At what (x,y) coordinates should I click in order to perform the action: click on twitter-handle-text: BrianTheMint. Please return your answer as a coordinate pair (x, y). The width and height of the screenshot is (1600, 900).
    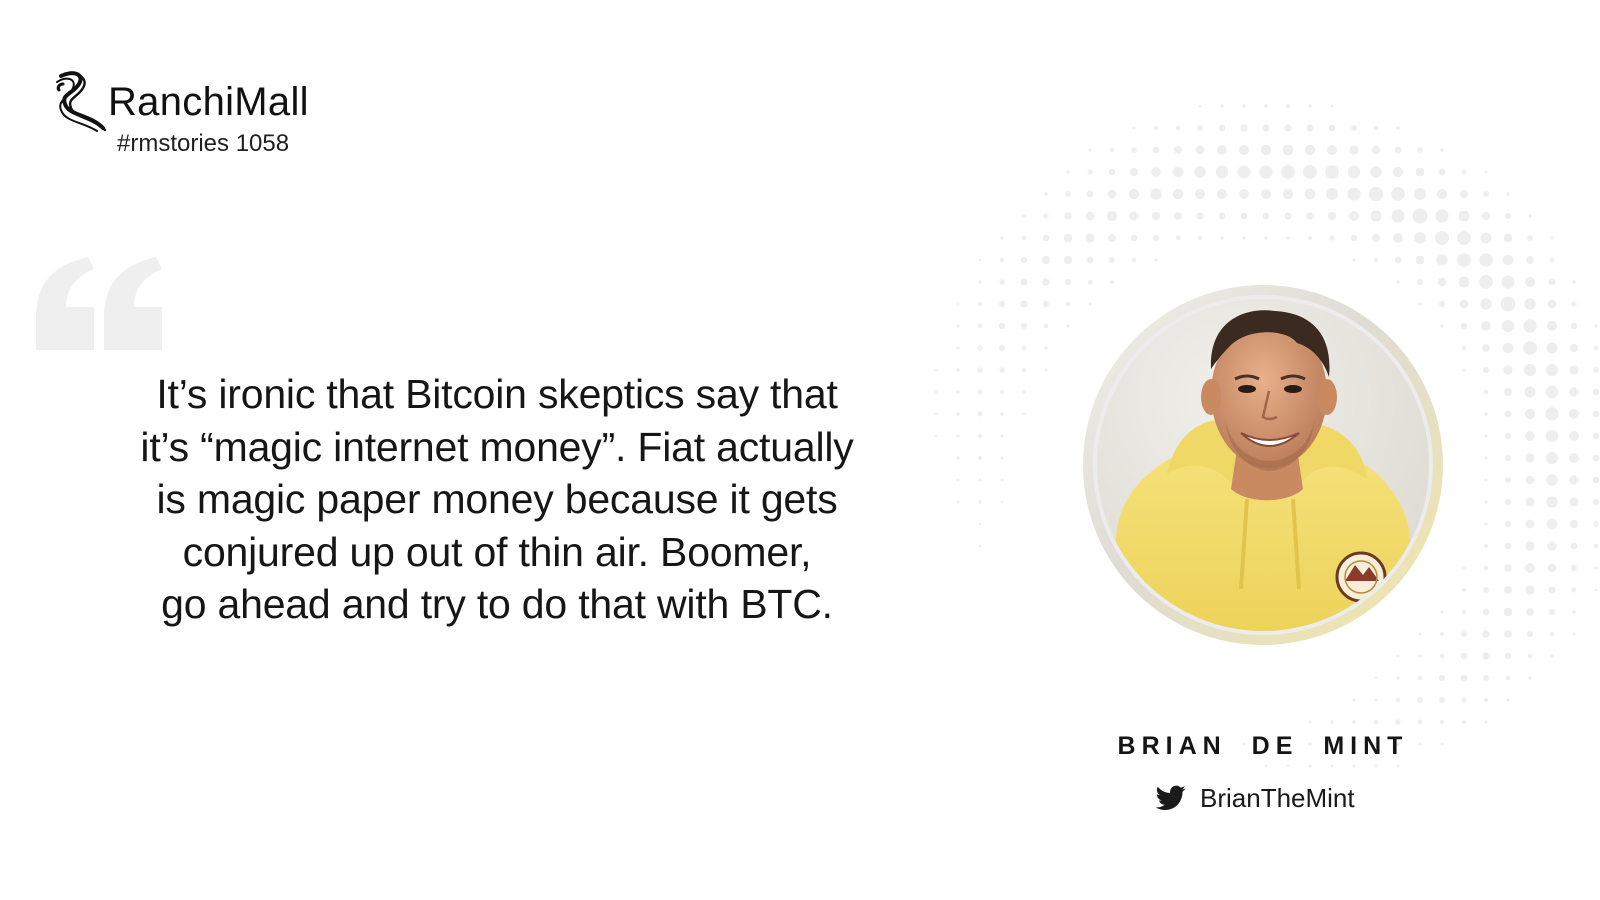
    Looking at the image, I should click on (1277, 797).